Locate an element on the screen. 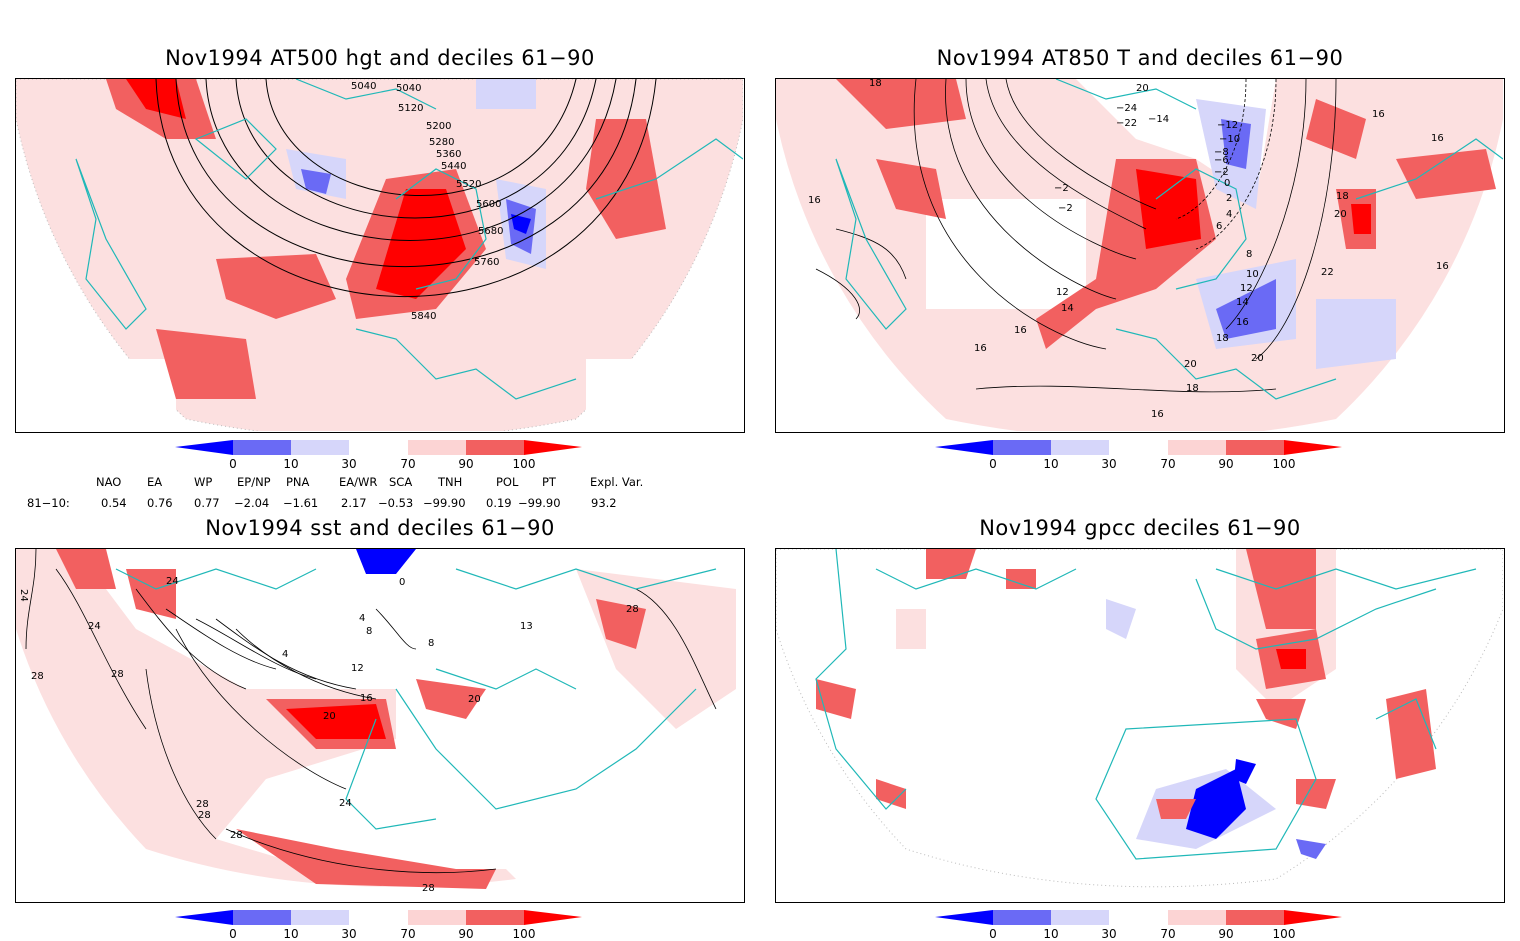 This screenshot has width=1520, height=941. contour-label: 5280 is located at coordinates (441, 142).